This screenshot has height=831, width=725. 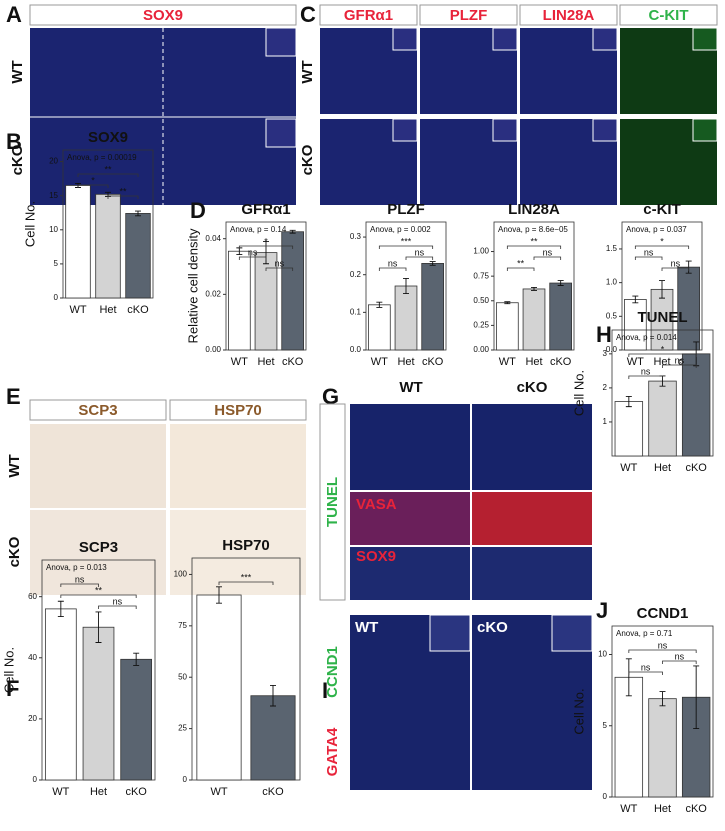 What do you see at coordinates (376, 504) in the screenshot?
I see `stain-label: VASA` at bounding box center [376, 504].